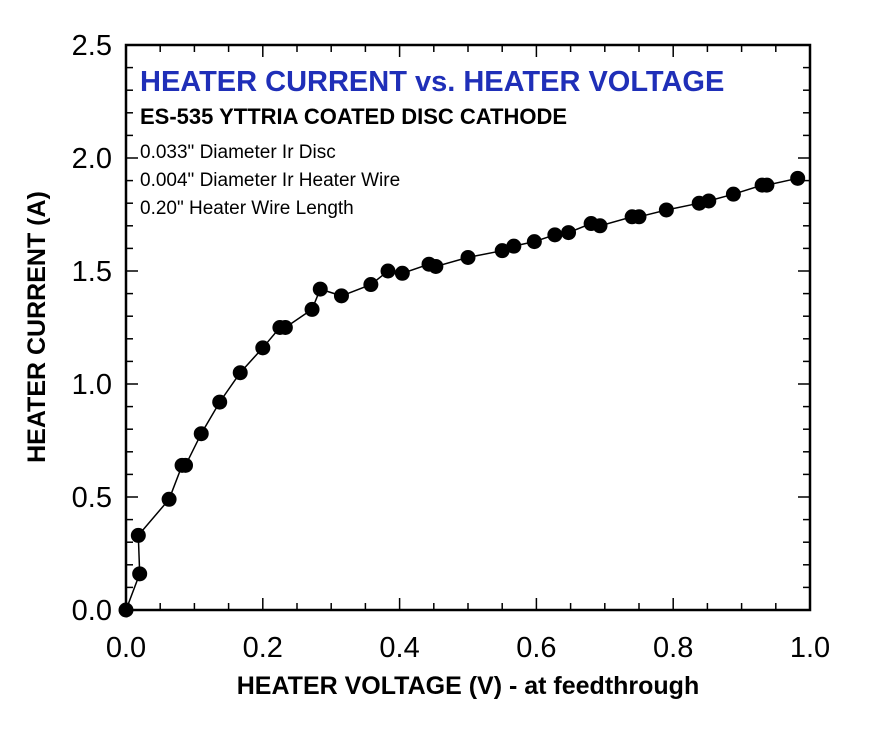 The height and width of the screenshot is (740, 880). What do you see at coordinates (810, 648) in the screenshot?
I see `x-tick-label: 1.0` at bounding box center [810, 648].